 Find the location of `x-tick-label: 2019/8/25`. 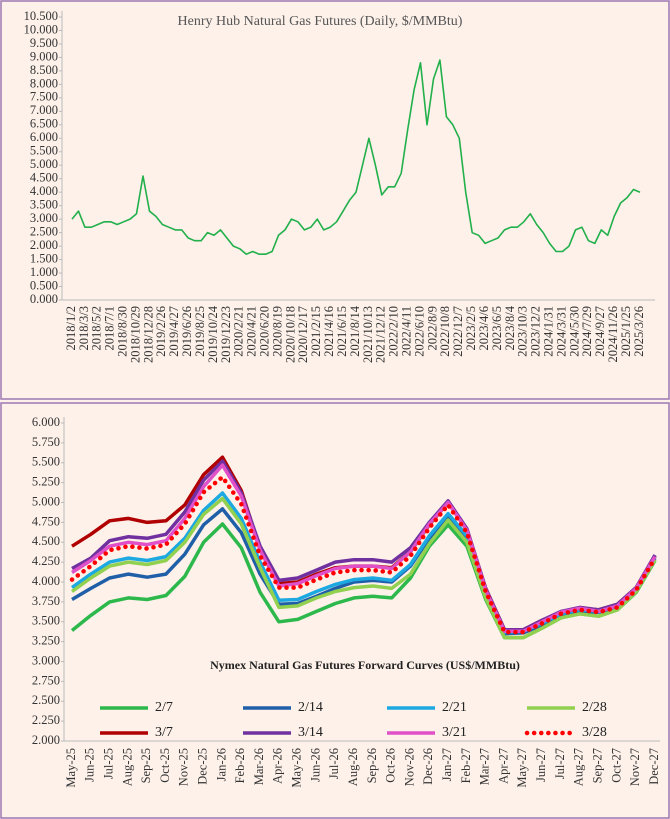

x-tick-label: 2019/8/25 is located at coordinates (200, 331).